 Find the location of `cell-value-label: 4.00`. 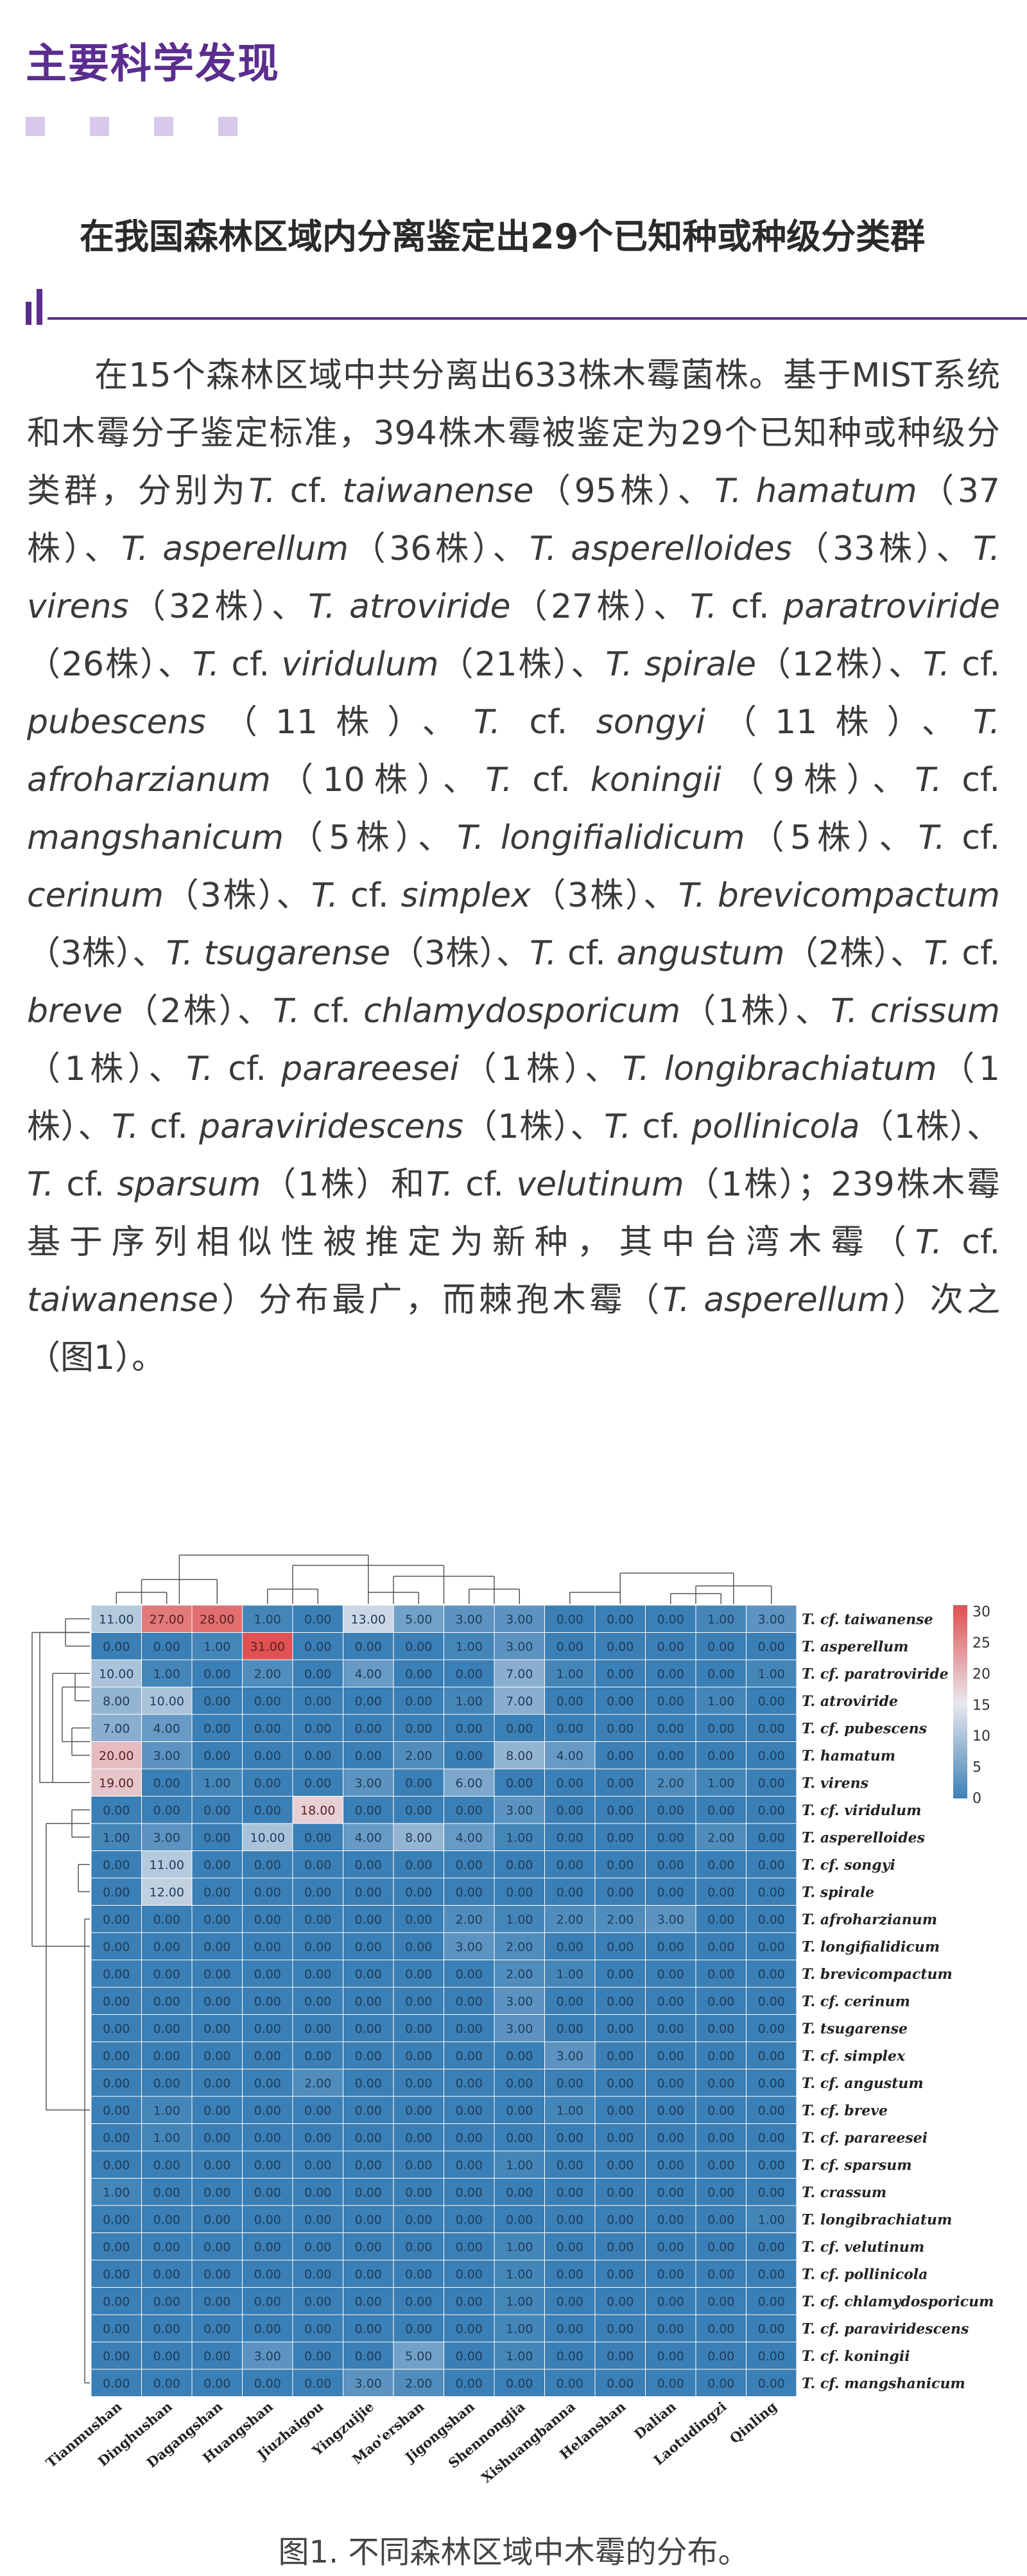

cell-value-label: 4.00 is located at coordinates (469, 1838).